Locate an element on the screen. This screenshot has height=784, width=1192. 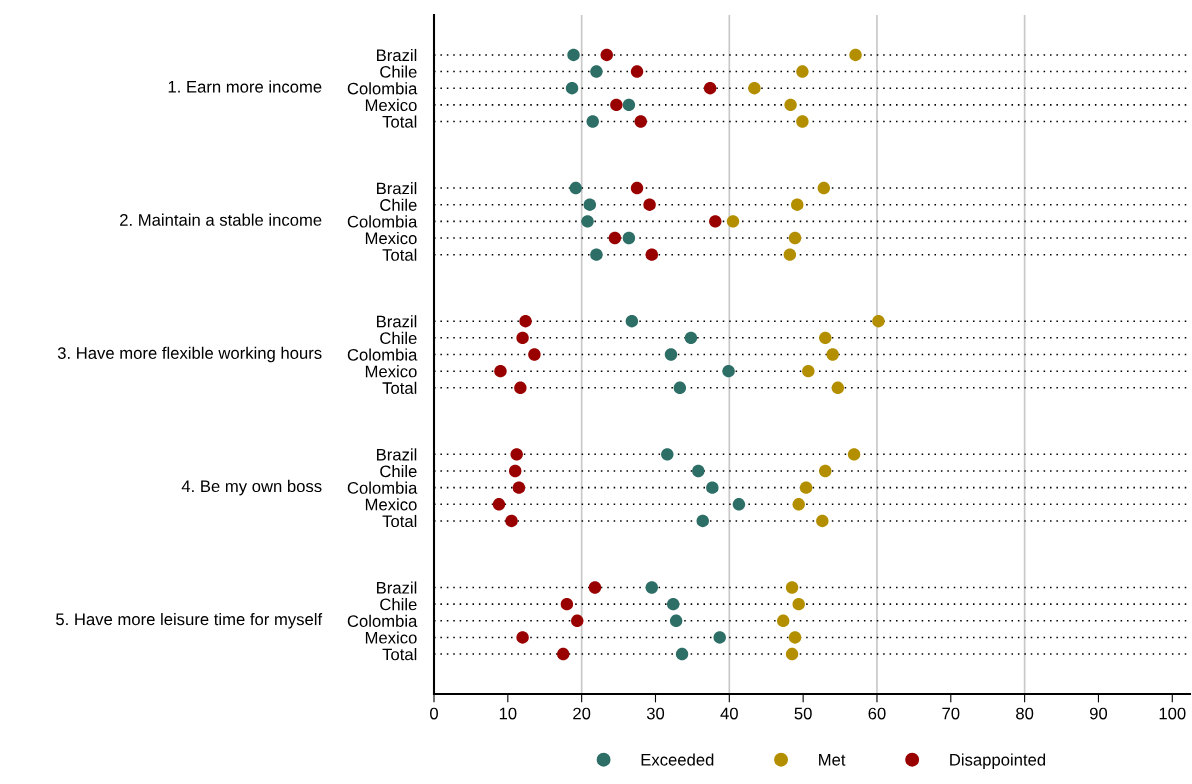
legend-label: Met is located at coordinates (832, 760).